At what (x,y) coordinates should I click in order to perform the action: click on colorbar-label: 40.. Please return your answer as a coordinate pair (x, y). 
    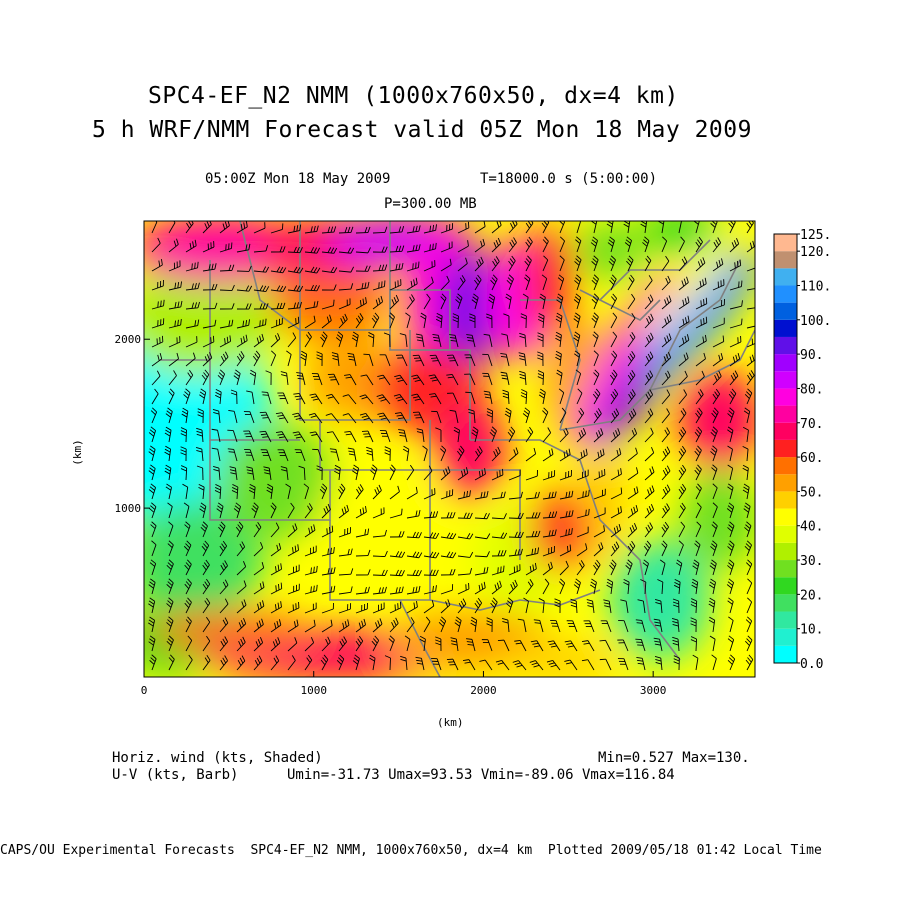
    Looking at the image, I should click on (811, 527).